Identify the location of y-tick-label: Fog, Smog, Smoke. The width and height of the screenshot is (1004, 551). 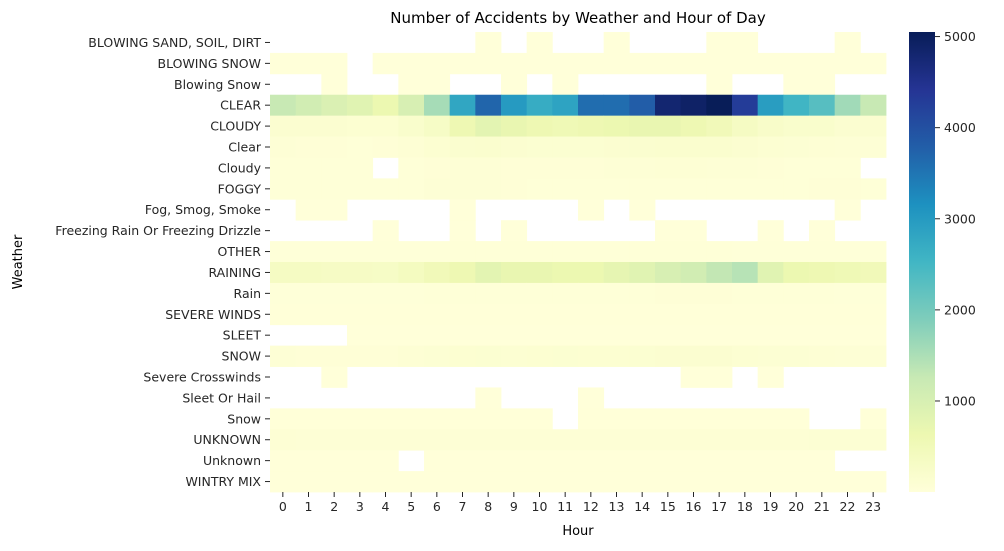
(203, 209).